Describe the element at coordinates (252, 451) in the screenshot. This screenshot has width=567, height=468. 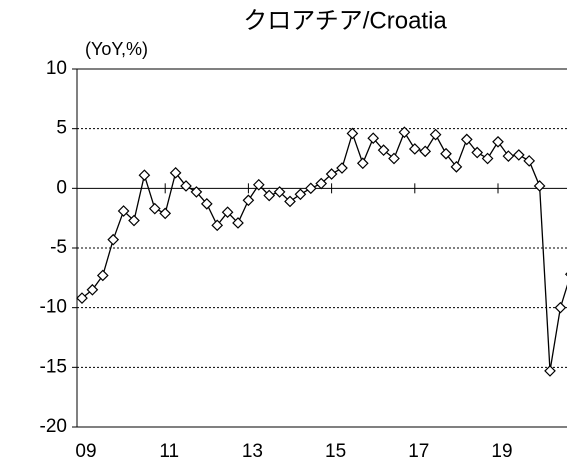
I see `x-tick-label: 13` at that location.